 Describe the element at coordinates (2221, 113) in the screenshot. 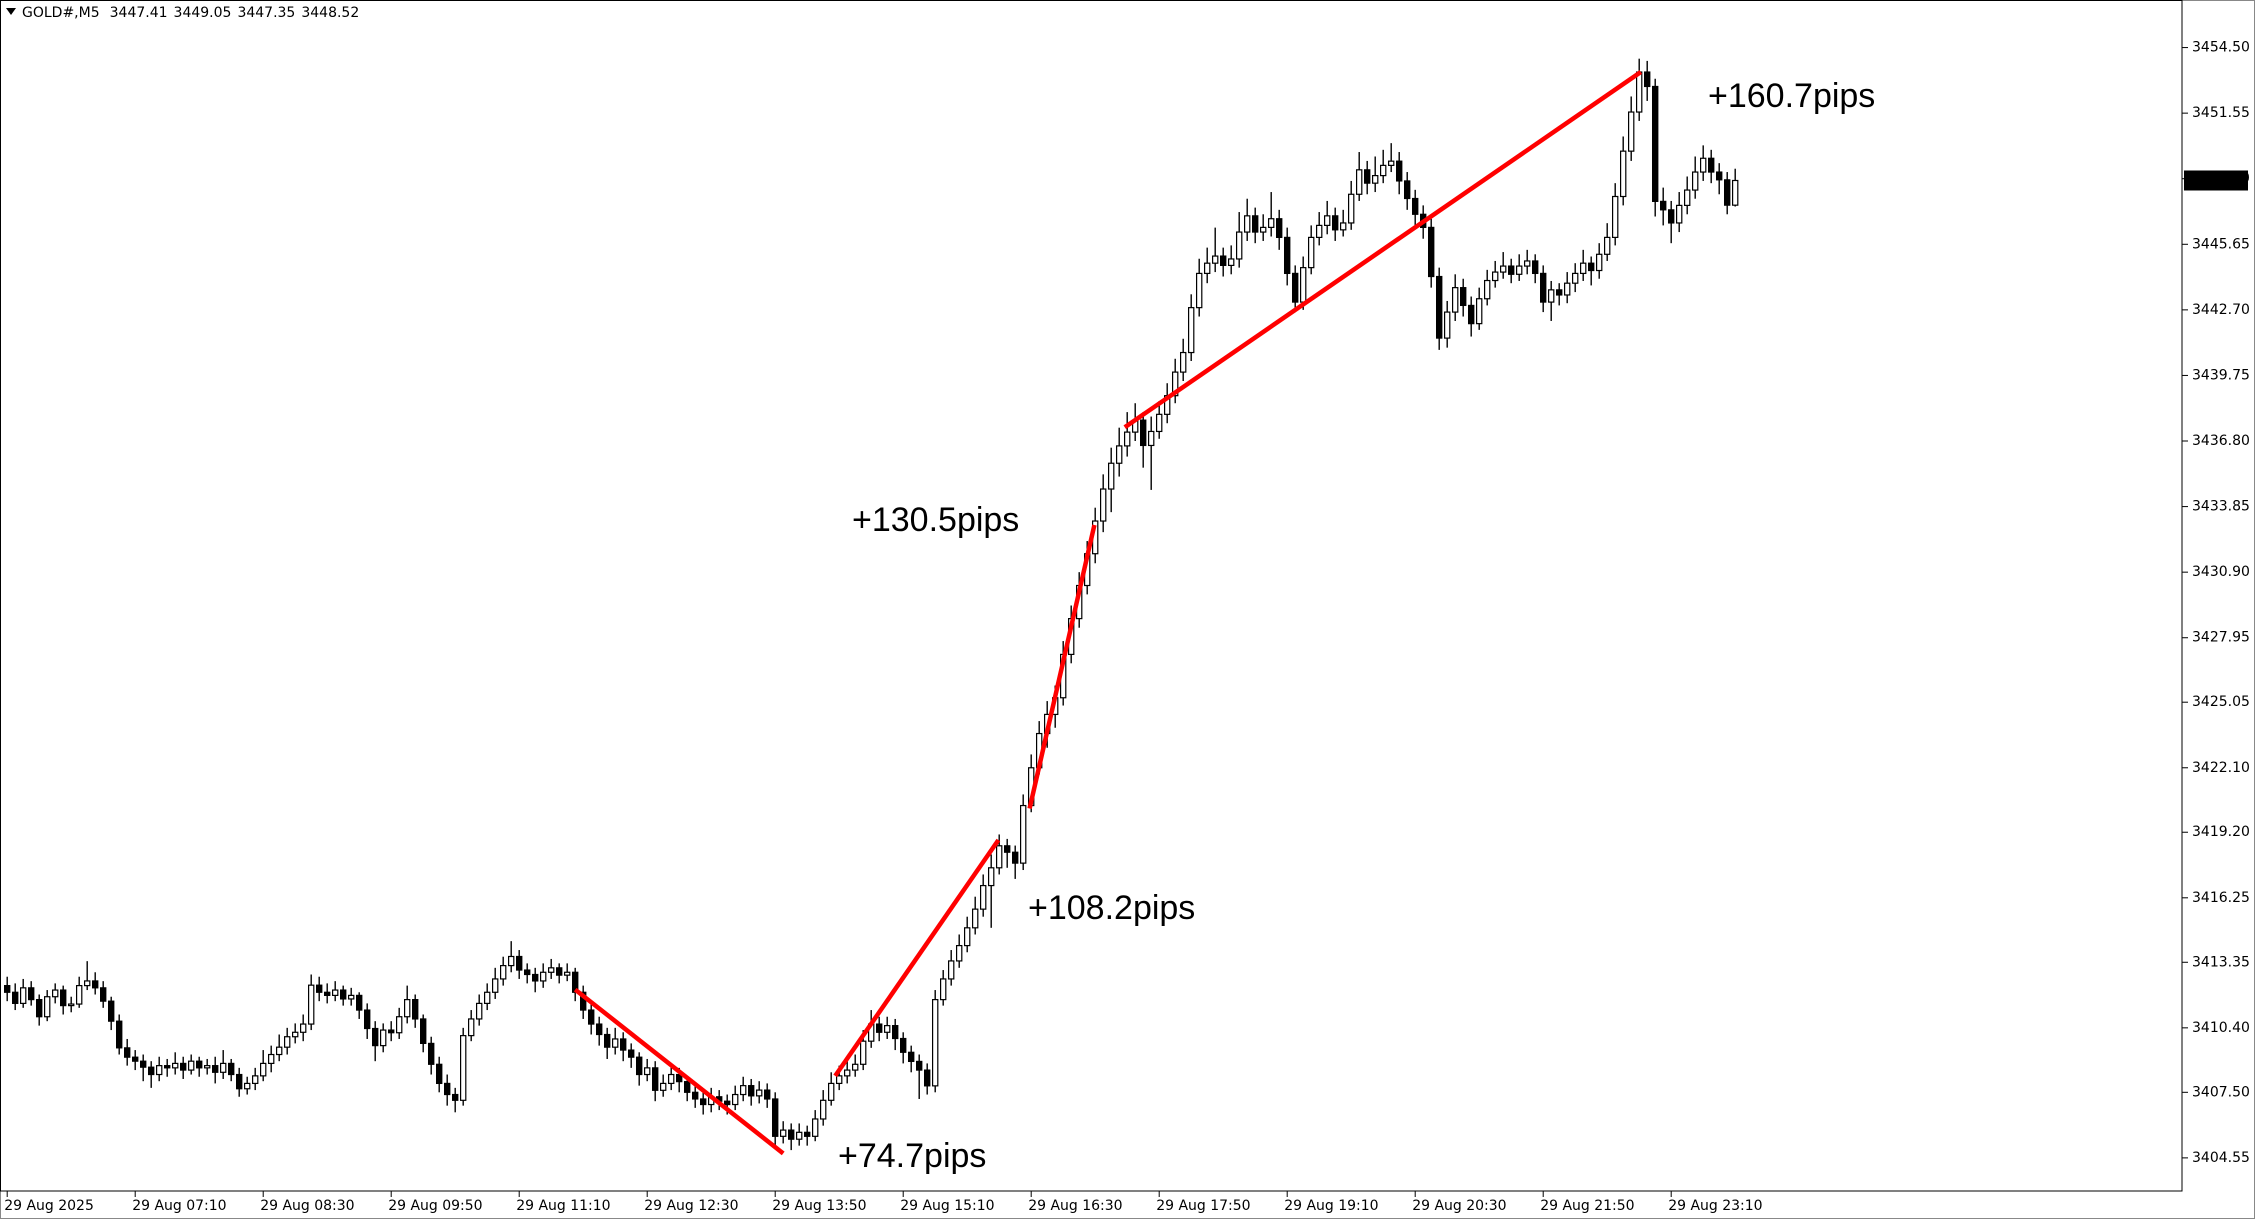

I see `y-tick-label: 3451.55` at that location.